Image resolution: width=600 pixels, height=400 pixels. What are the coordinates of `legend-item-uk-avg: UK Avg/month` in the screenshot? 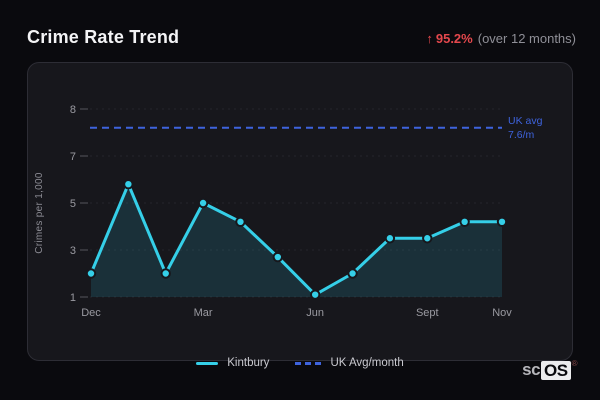 It's located at (349, 363).